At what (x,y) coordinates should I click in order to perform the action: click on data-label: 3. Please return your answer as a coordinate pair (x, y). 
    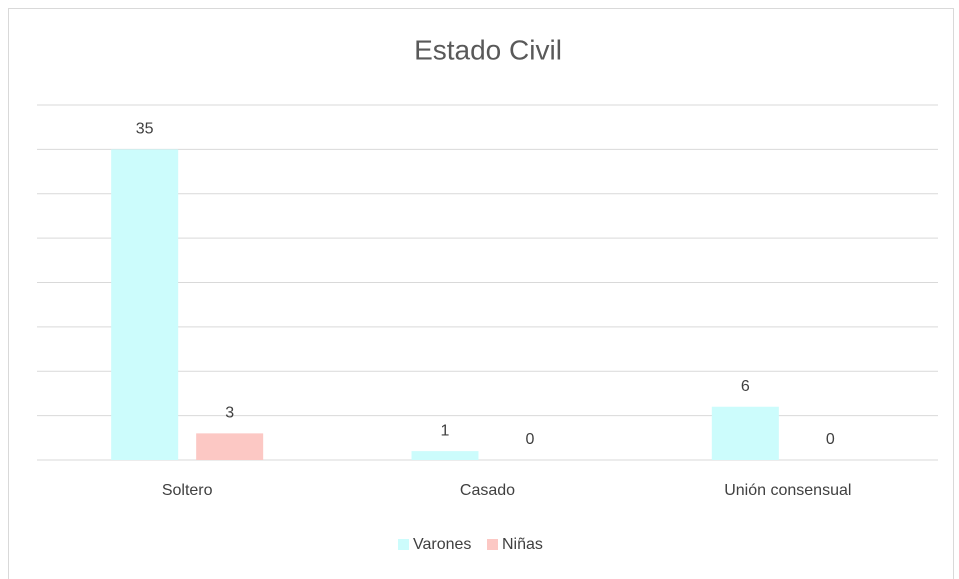
    Looking at the image, I should click on (229, 413).